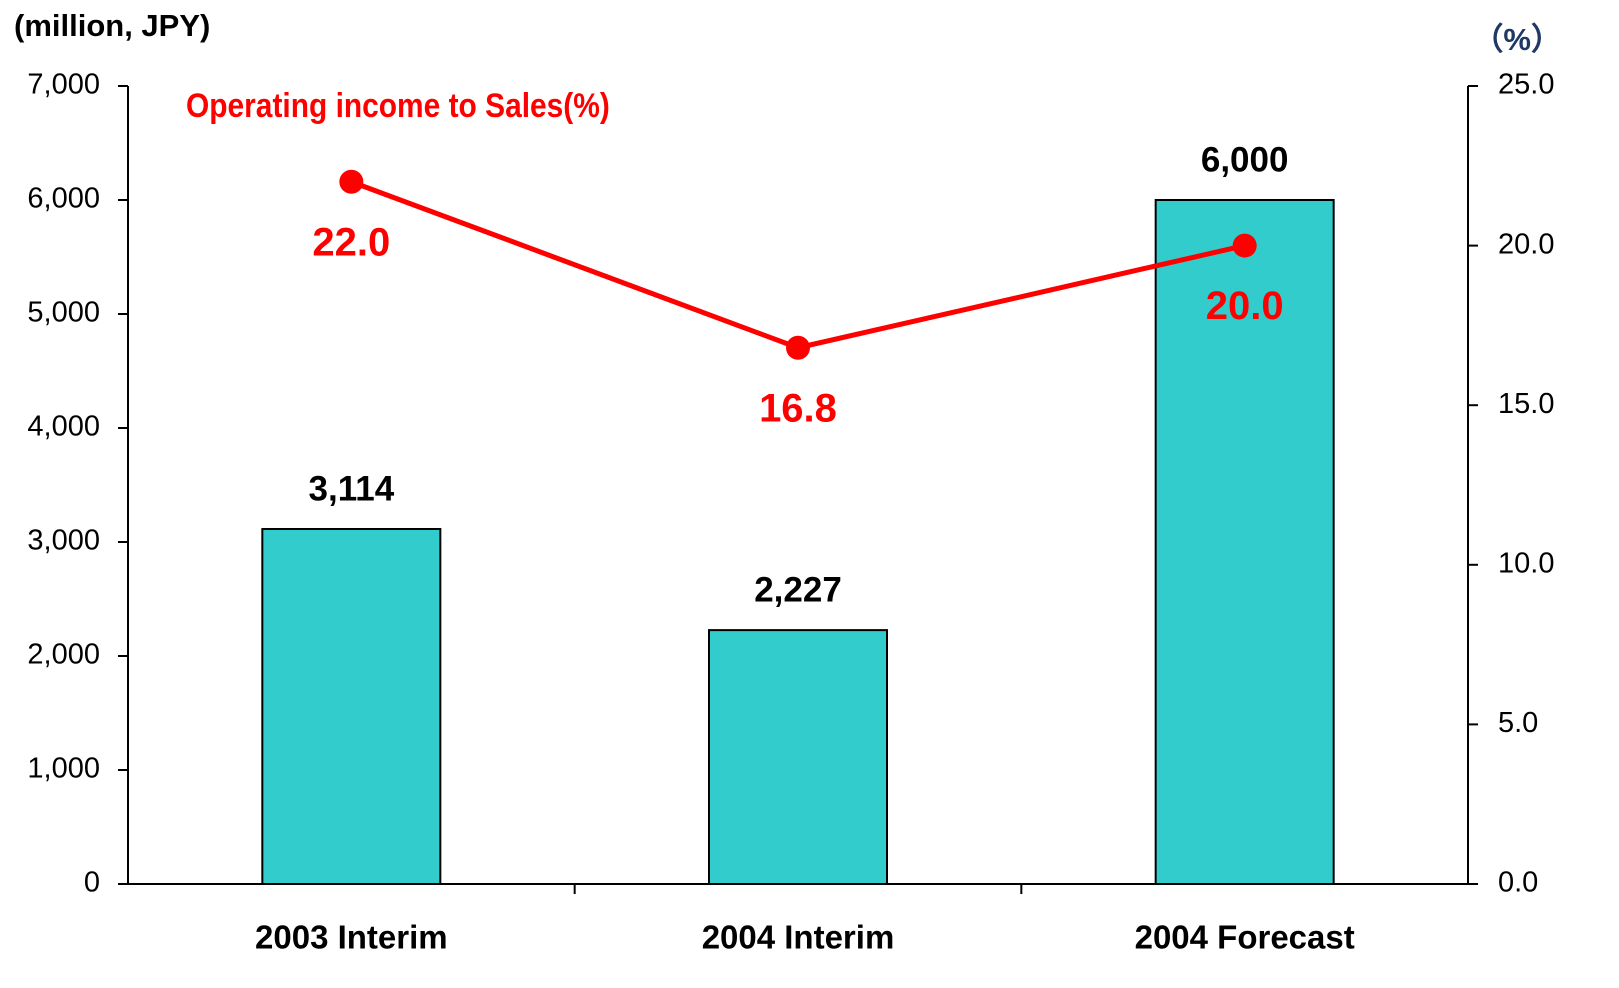 Image resolution: width=1619 pixels, height=988 pixels. What do you see at coordinates (798, 408) in the screenshot?
I see `line-value-label: 16.8` at bounding box center [798, 408].